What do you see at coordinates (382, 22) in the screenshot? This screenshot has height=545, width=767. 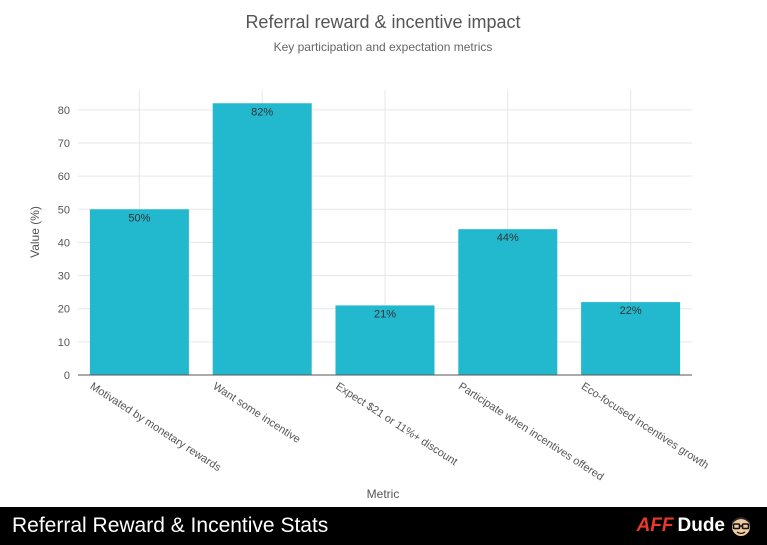 I see `chart-title: Referral reward & incentive impact` at bounding box center [382, 22].